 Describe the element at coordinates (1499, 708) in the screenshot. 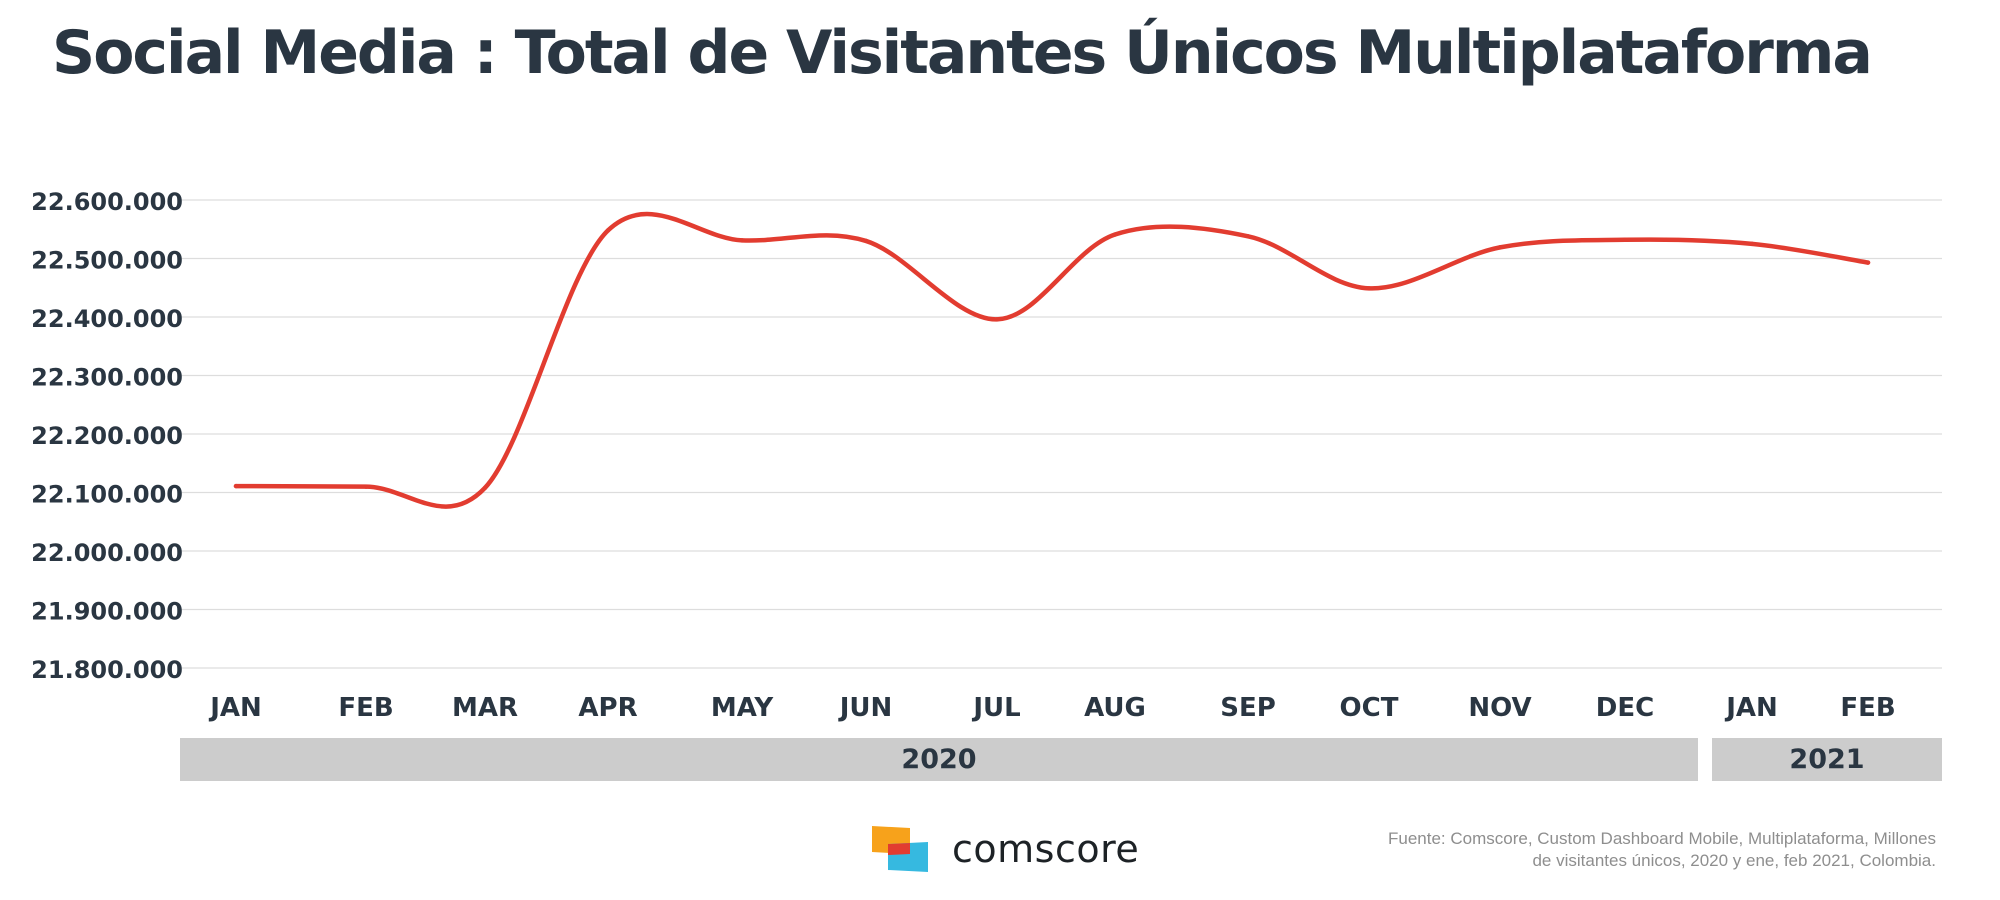

I see `x-tick-label: NOV` at that location.